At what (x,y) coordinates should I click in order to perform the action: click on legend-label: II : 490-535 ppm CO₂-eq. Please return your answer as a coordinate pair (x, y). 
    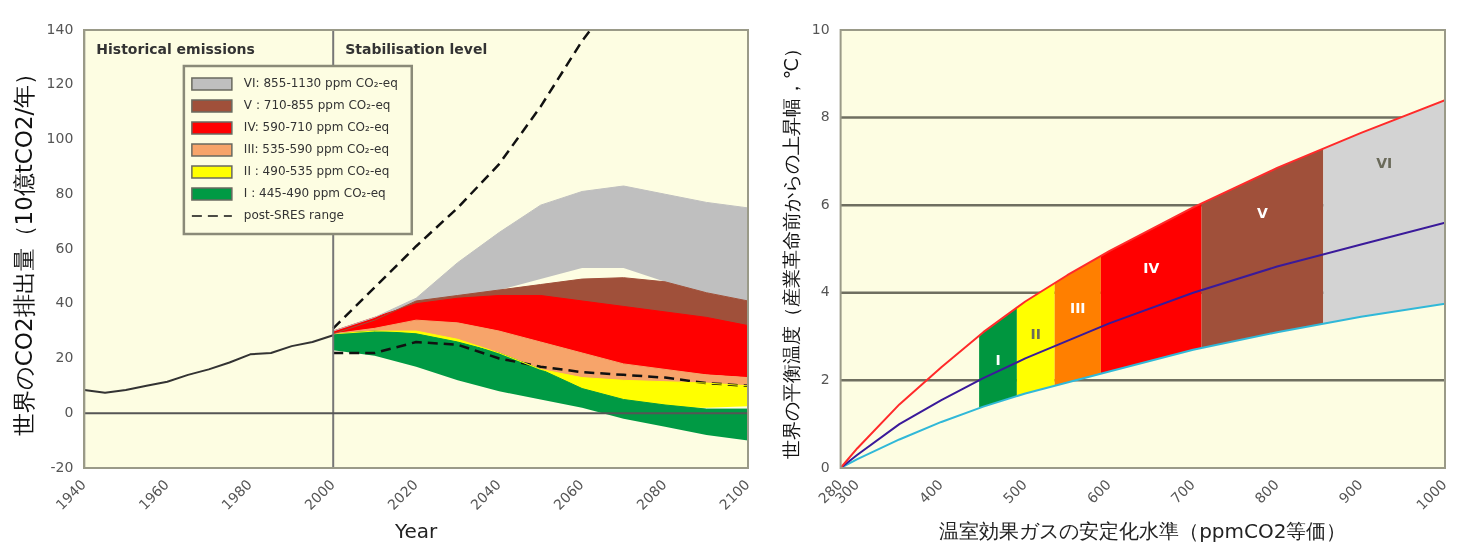
    Looking at the image, I should click on (316, 171).